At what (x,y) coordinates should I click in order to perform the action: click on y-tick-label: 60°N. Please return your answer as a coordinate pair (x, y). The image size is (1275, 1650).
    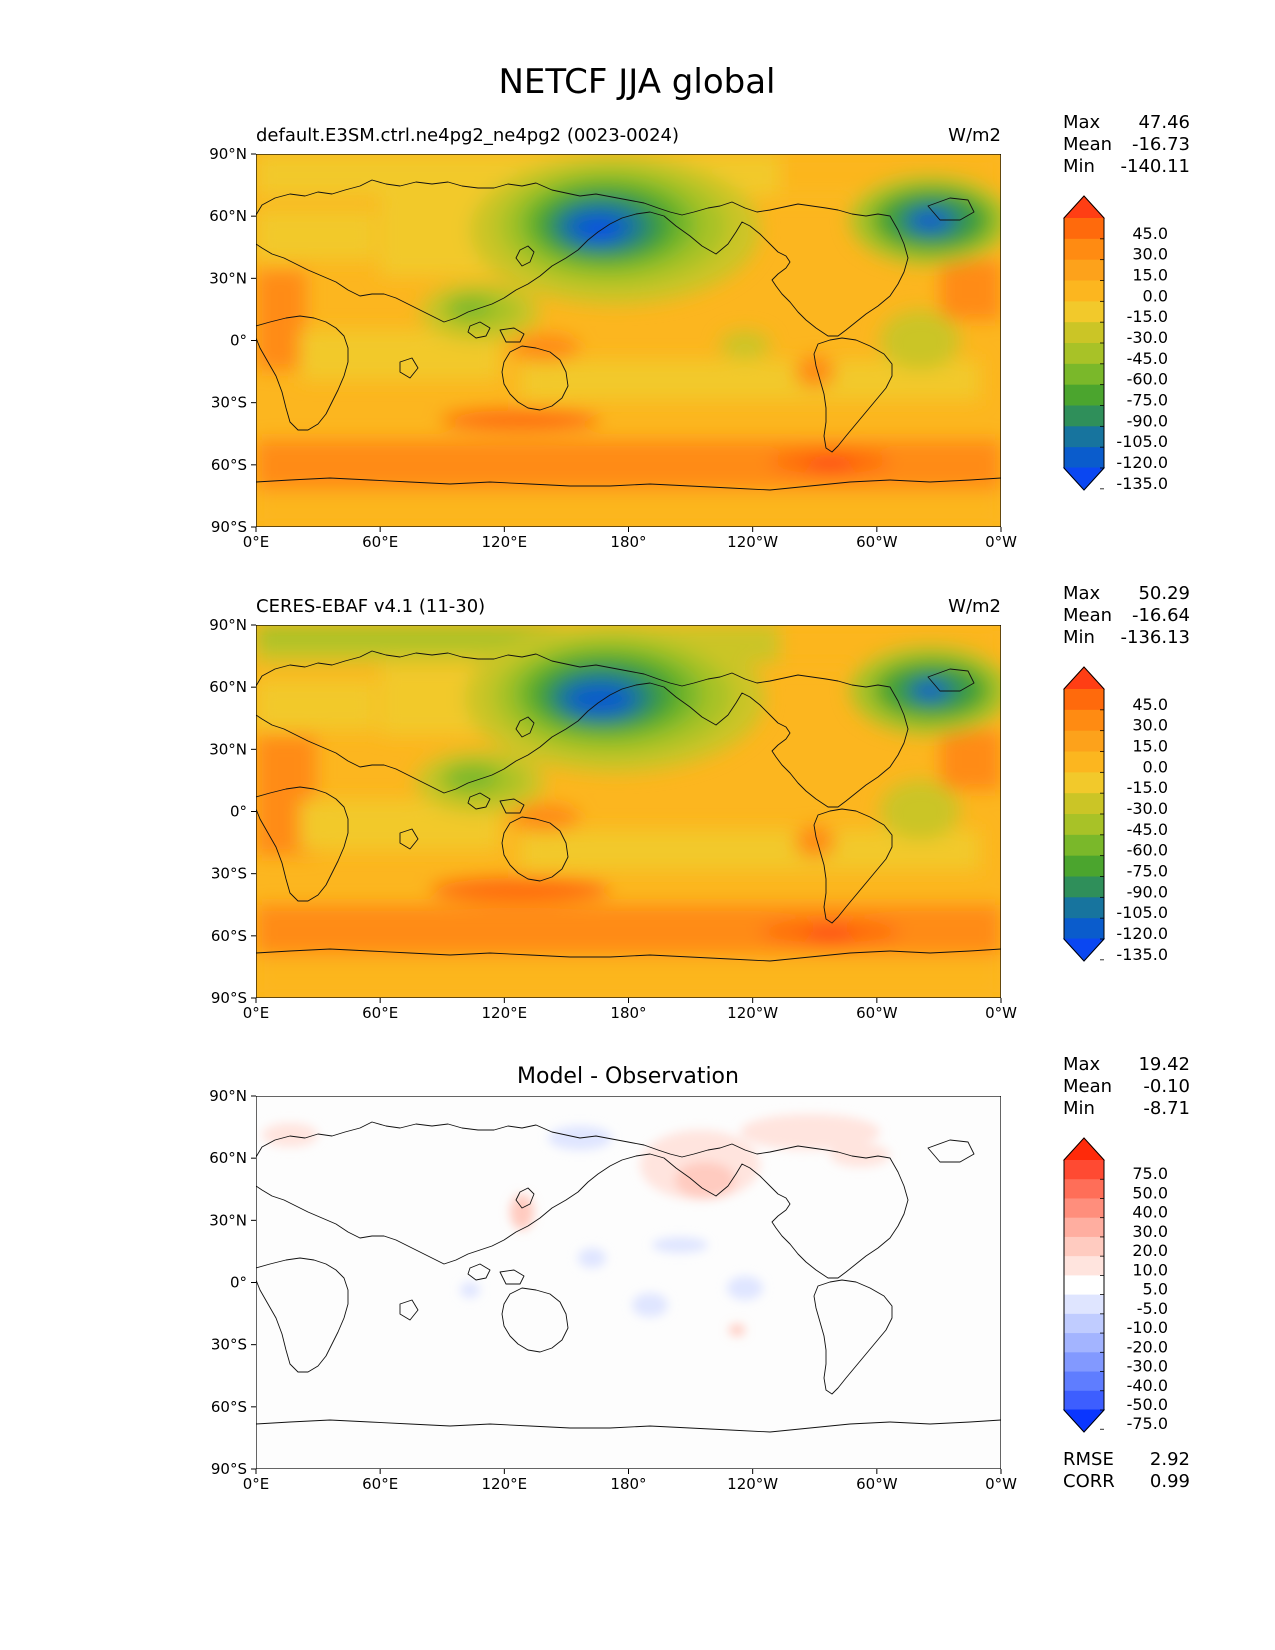
    Looking at the image, I should click on (228, 1158).